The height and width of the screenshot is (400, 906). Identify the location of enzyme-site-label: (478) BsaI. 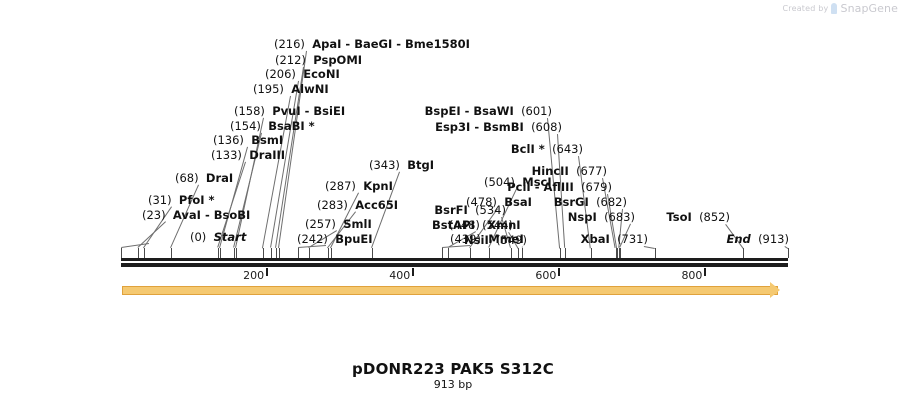
(499, 202).